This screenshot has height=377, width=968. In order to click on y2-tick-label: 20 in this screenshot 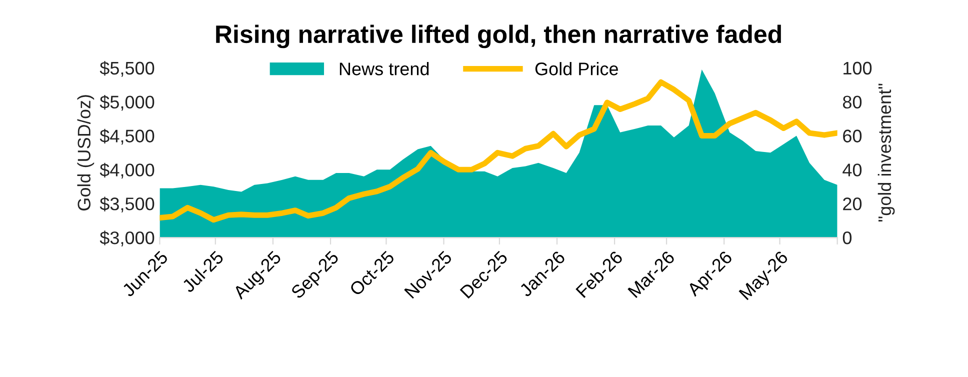, I will do `click(852, 204)`.